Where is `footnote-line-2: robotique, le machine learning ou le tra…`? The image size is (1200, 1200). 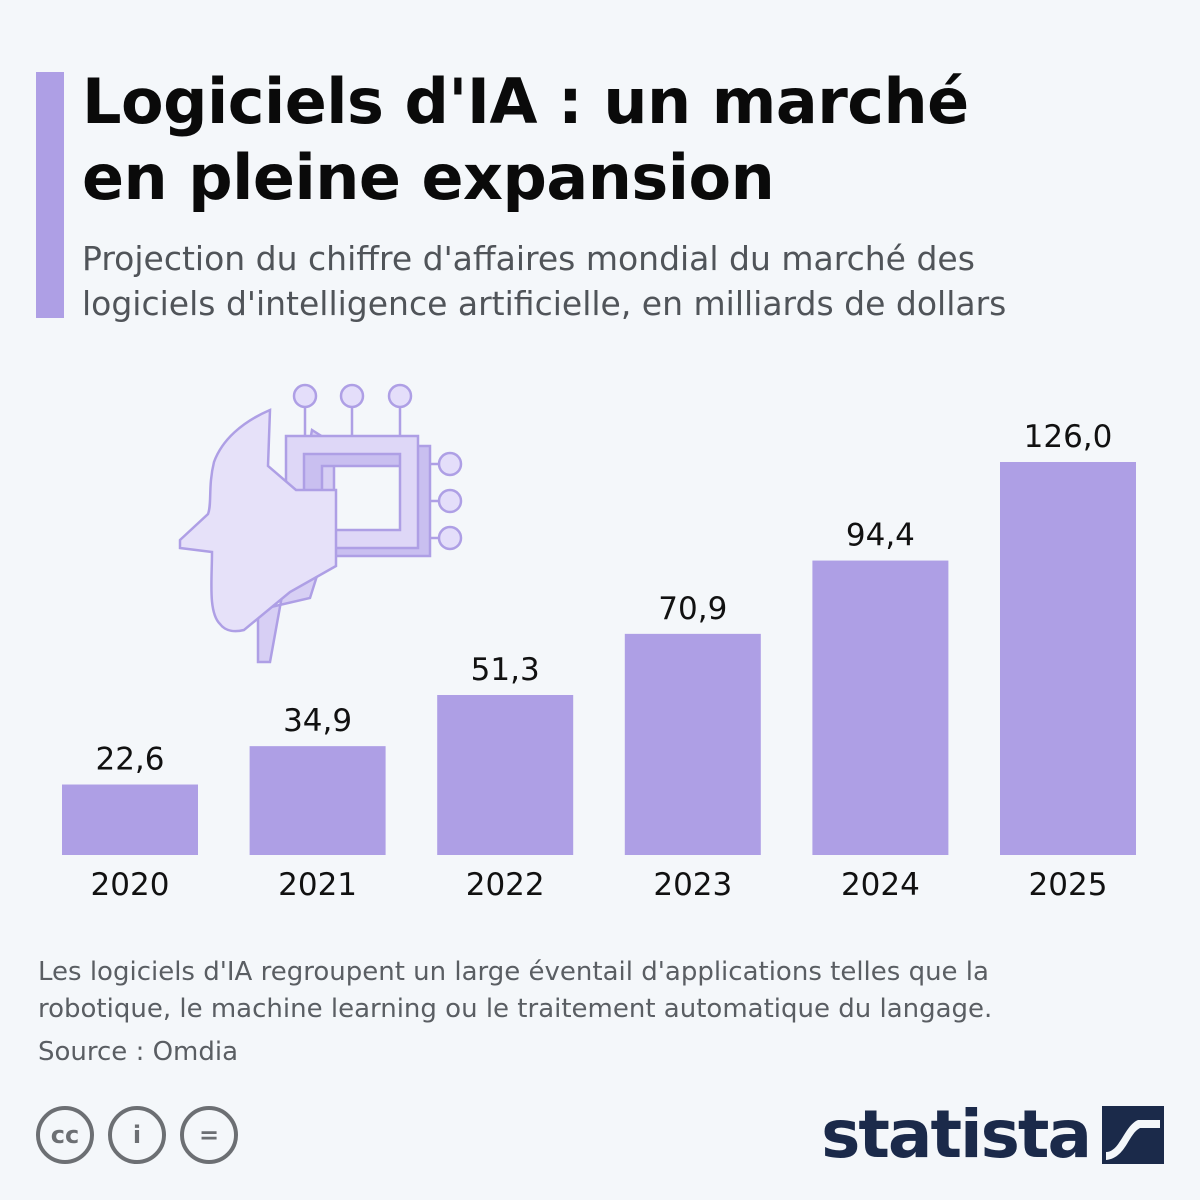 footnote-line-2: robotique, le machine learning ou le tra… is located at coordinates (515, 1009).